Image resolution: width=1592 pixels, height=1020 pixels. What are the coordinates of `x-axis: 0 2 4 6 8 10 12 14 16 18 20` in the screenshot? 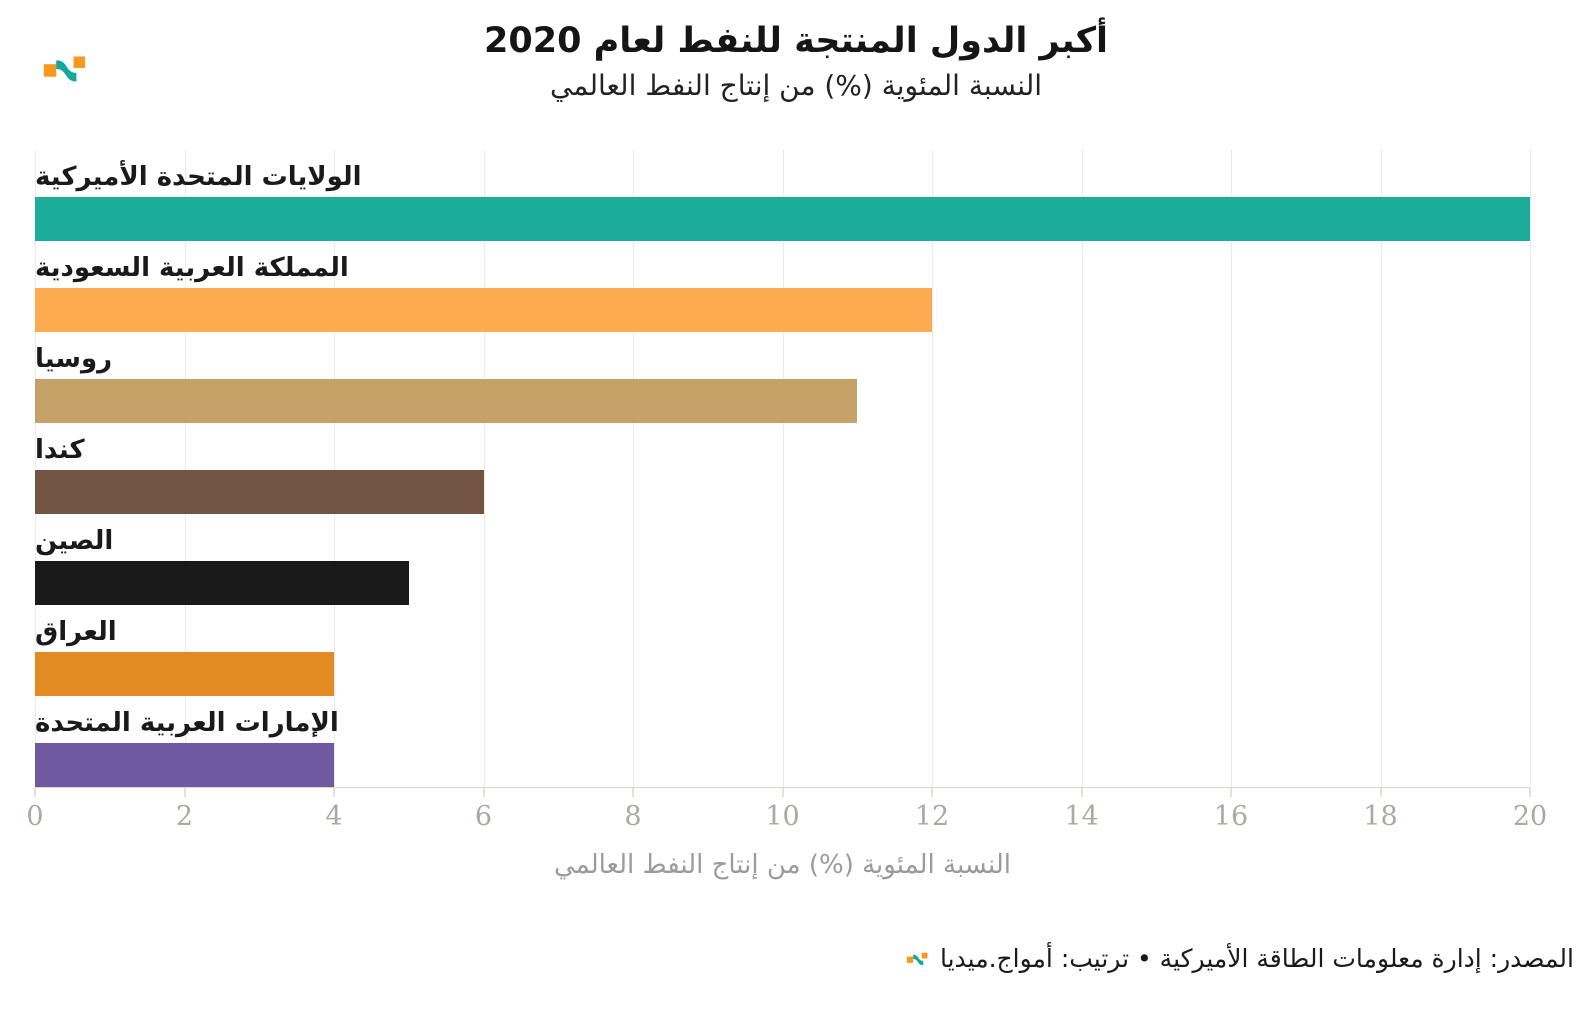 It's located at (786, 809).